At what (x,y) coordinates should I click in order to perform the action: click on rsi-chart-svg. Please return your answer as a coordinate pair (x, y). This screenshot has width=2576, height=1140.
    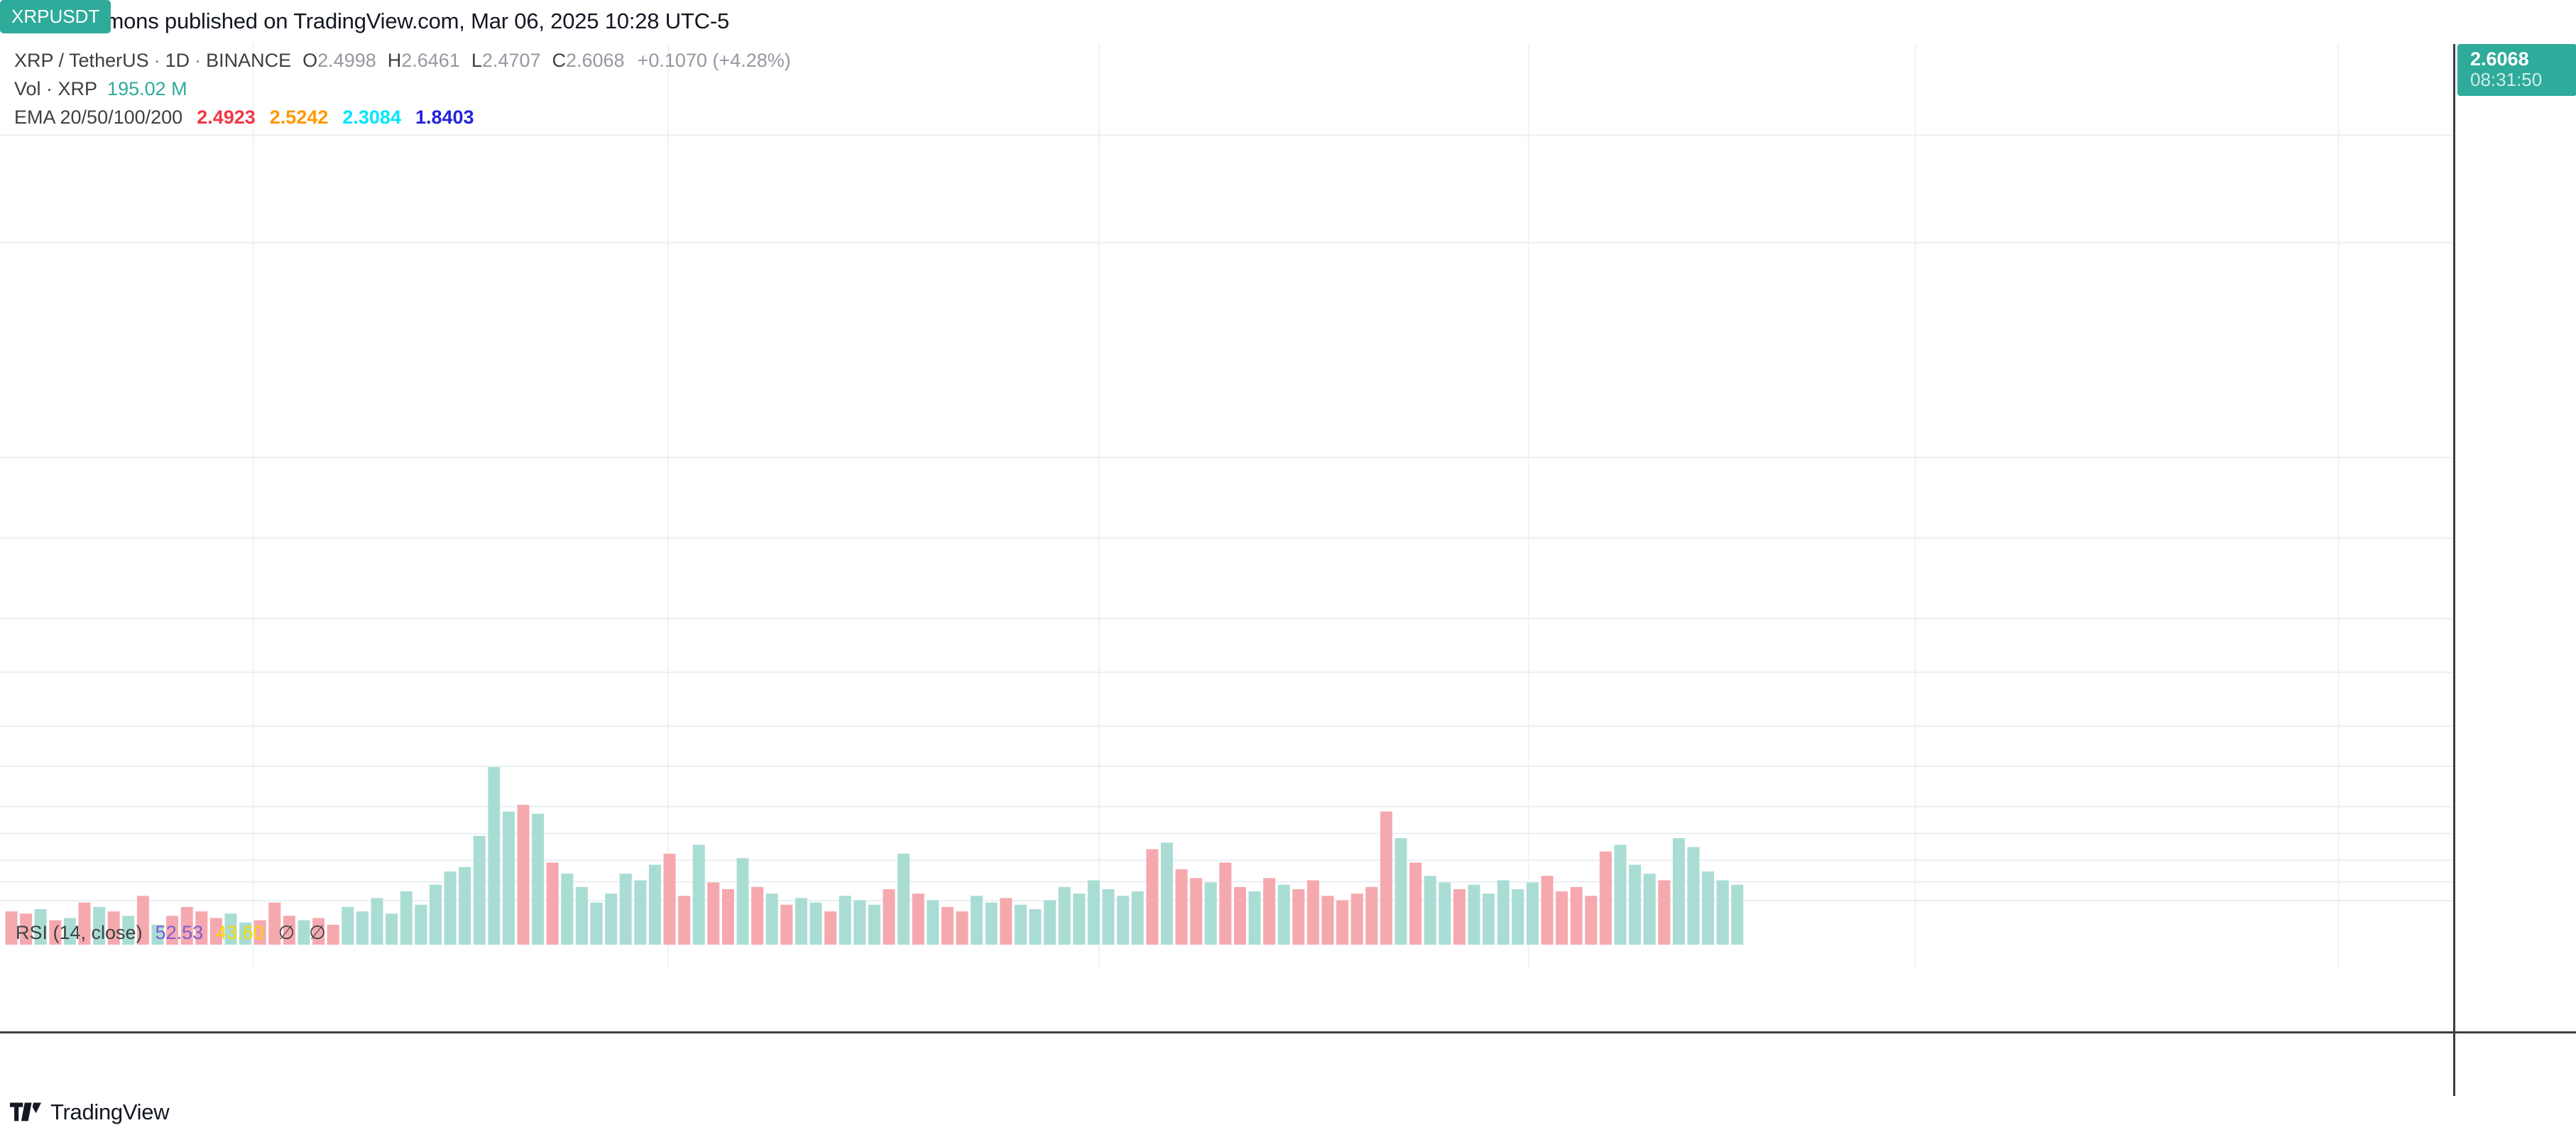
    Looking at the image, I should click on (1226, 966).